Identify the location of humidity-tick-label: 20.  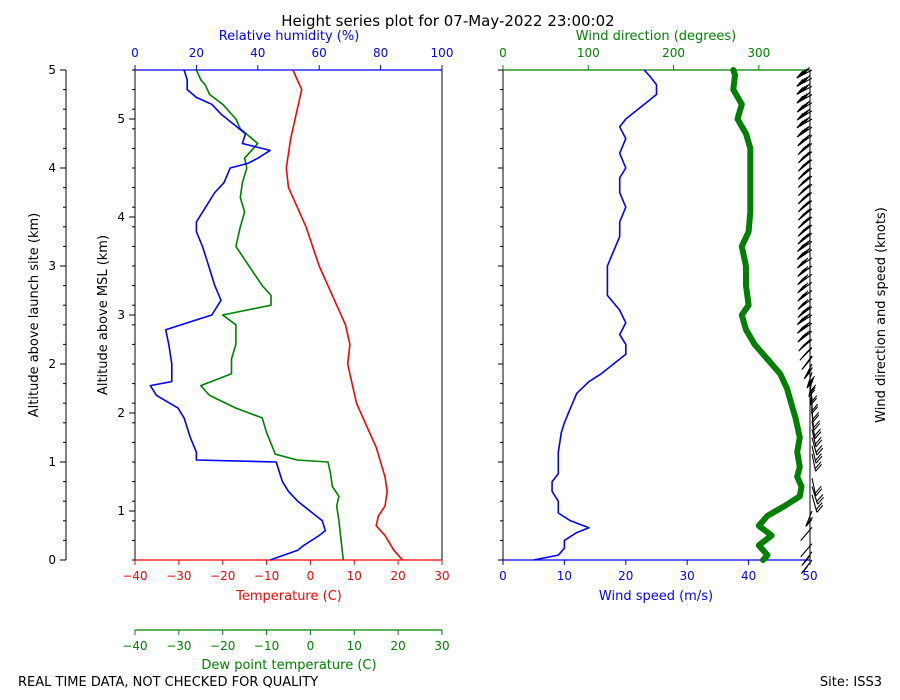
(196, 53).